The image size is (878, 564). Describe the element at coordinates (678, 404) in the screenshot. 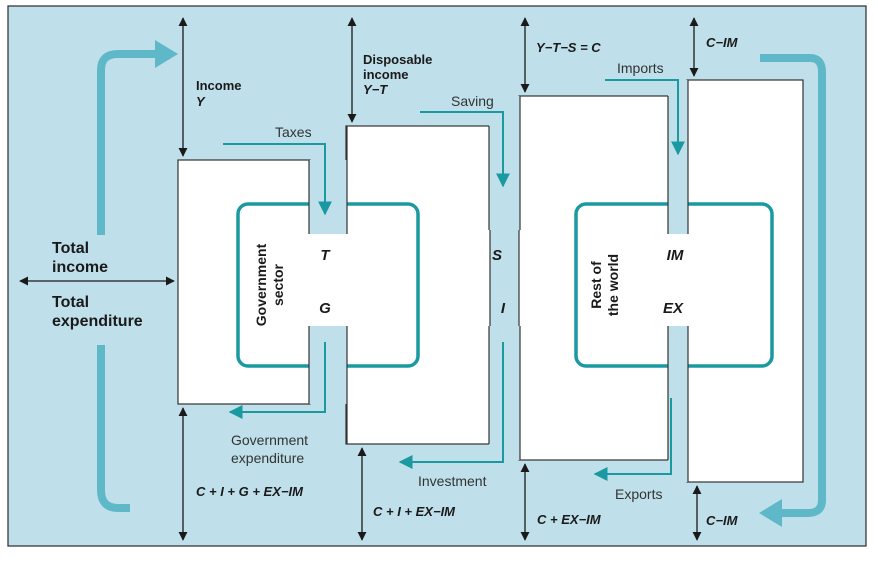

I see `exports-channel` at that location.